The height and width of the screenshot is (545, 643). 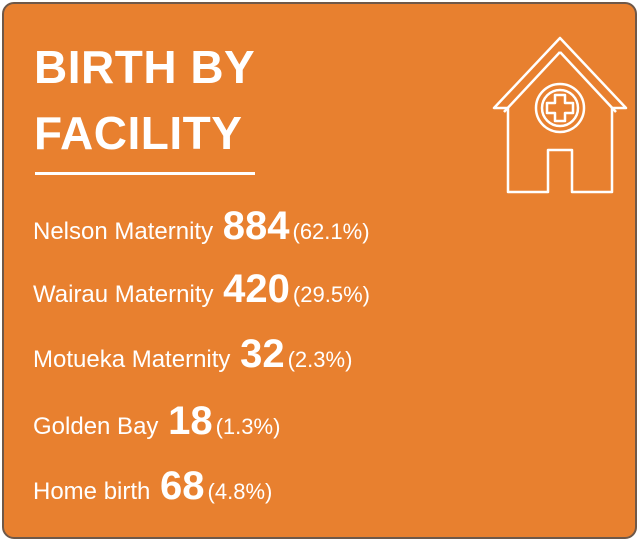 What do you see at coordinates (182, 486) in the screenshot?
I see `birth-count: 68` at bounding box center [182, 486].